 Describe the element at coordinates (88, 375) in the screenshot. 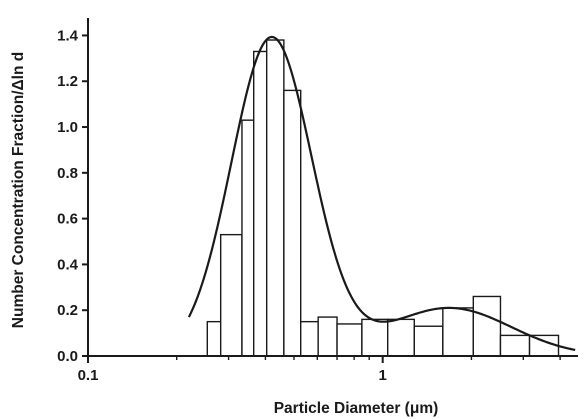

I see `x-tick-label: 0.1` at that location.